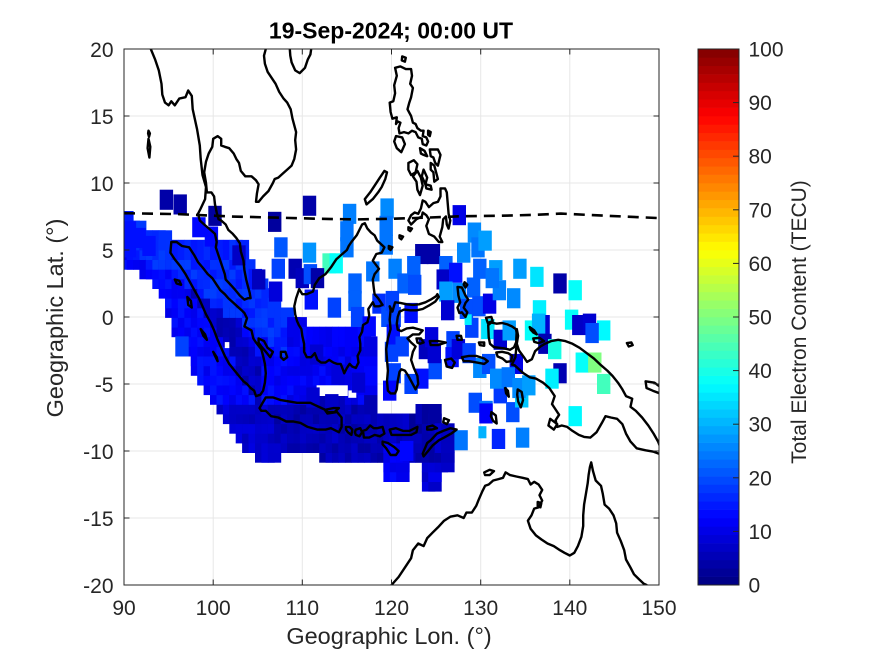 The height and width of the screenshot is (661, 875). What do you see at coordinates (569, 608) in the screenshot?
I see `svg-text: 140` at bounding box center [569, 608].